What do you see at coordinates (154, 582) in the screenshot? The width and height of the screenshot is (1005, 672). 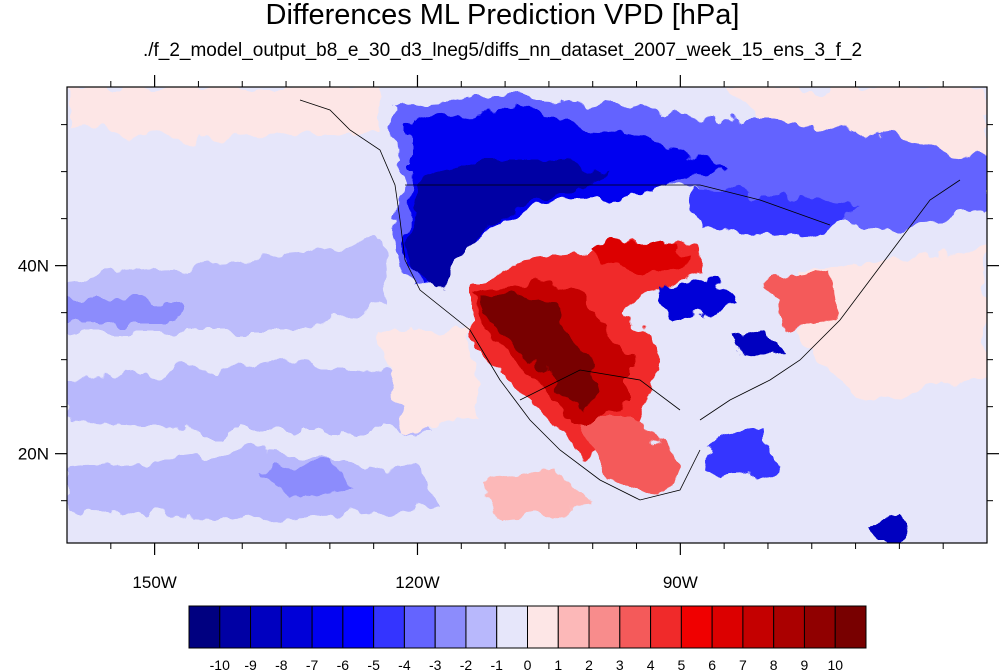 I see `x-tick-label: 150W` at bounding box center [154, 582].